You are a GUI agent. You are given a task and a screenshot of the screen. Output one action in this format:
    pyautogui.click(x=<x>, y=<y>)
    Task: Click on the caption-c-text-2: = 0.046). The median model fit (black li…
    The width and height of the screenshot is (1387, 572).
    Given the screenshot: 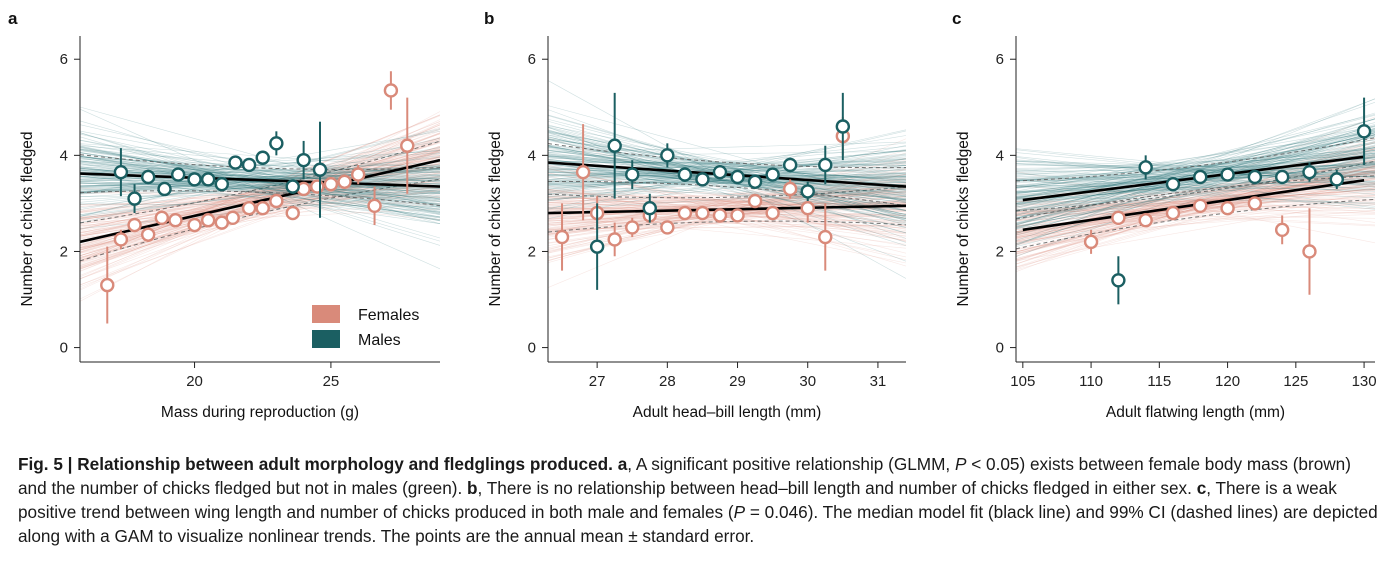 What is the action you would take?
    pyautogui.click(x=698, y=524)
    